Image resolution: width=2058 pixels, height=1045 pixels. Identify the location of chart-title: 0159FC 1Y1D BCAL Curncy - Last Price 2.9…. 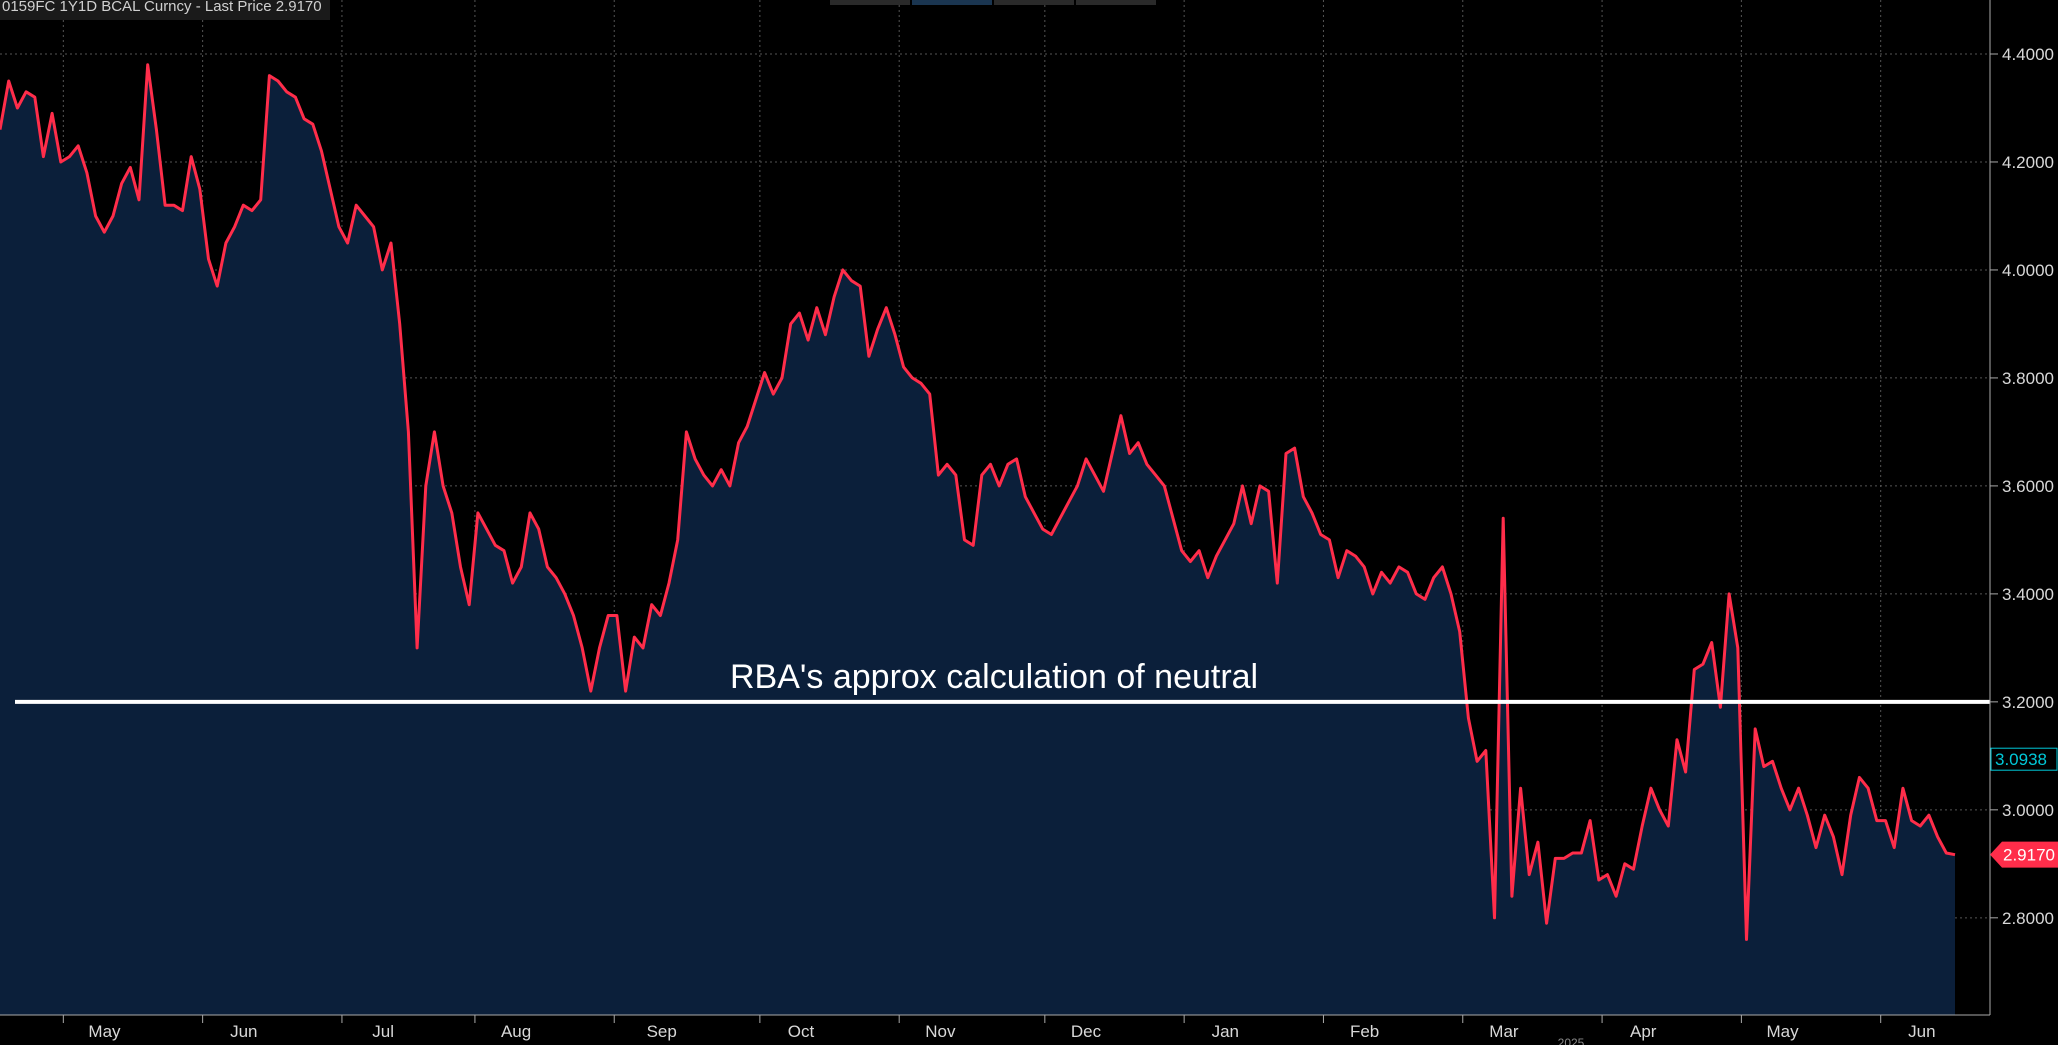
(165, 10).